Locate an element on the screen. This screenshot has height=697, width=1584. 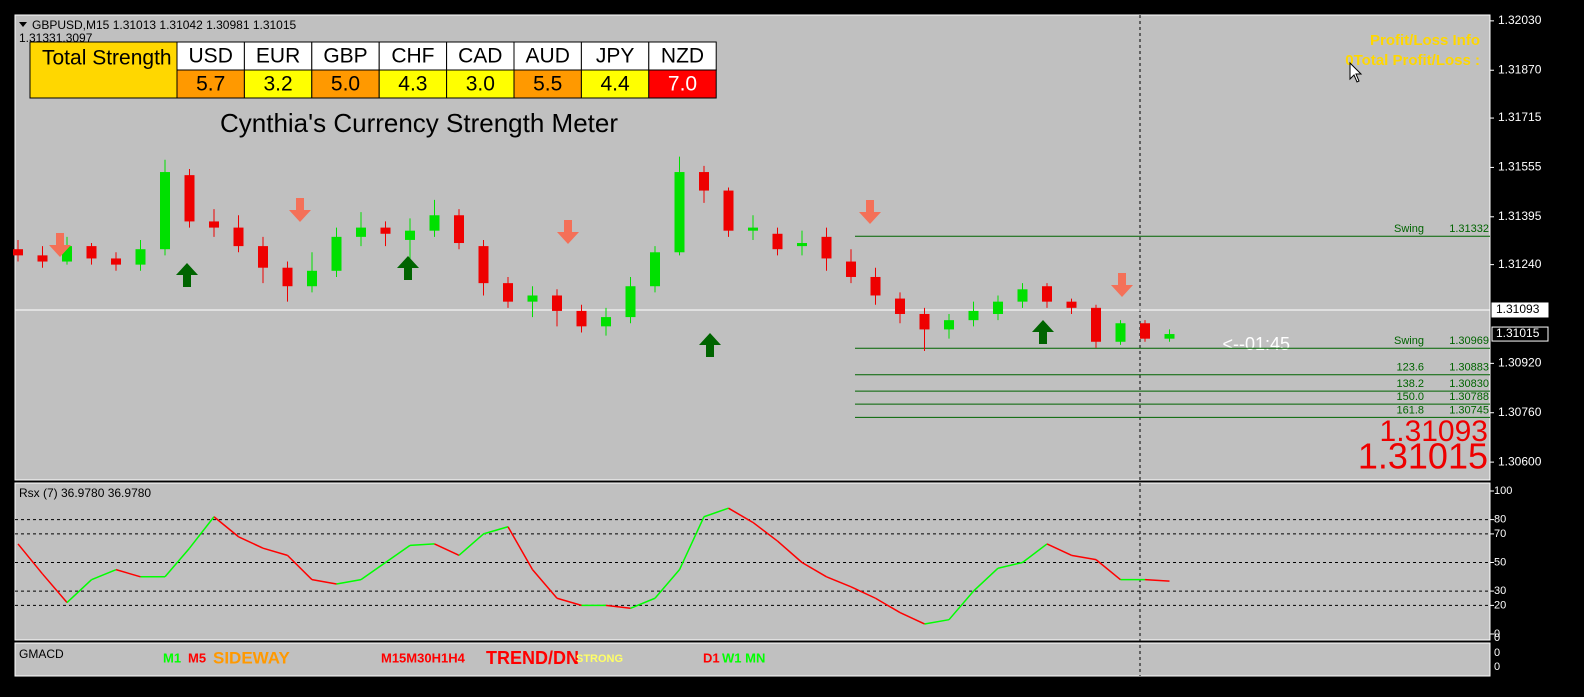
fib-price: 1.31332 is located at coordinates (1469, 229).